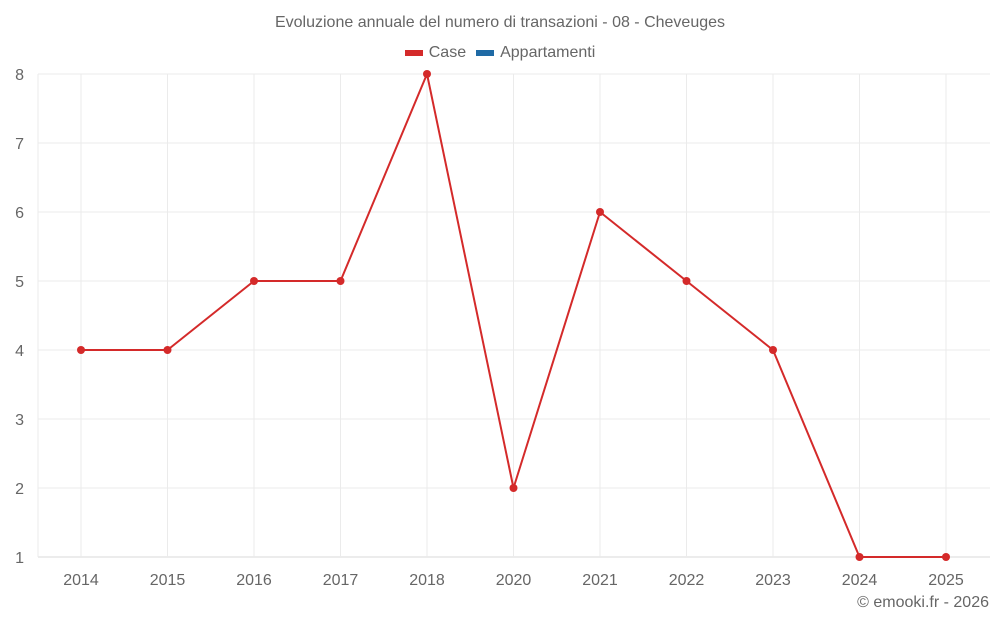 The image size is (1000, 625). What do you see at coordinates (19, 317) in the screenshot?
I see `y-axis: 1 2 3 4 5 6 7 8` at bounding box center [19, 317].